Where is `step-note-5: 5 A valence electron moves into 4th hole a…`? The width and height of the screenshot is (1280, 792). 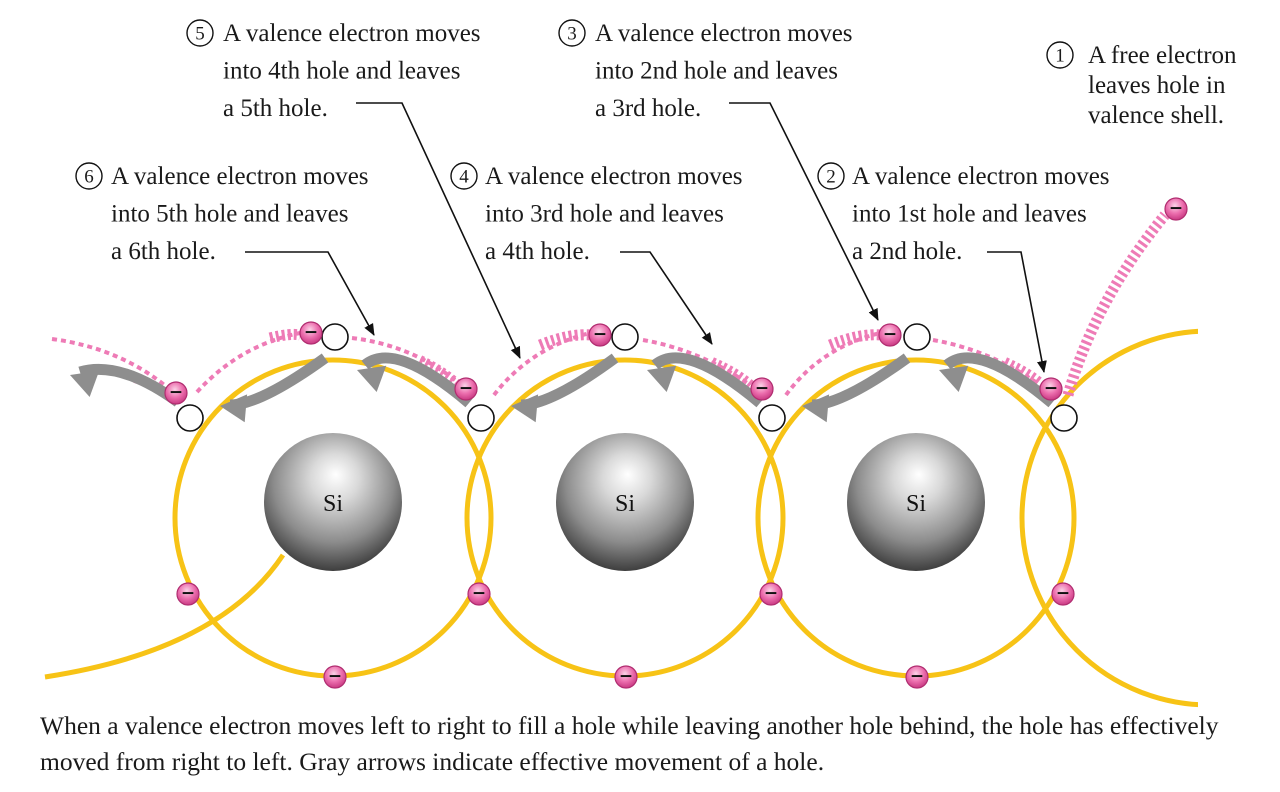
step-note-5: 5 A valence electron moves into 4th hole a… is located at coordinates (333, 70).